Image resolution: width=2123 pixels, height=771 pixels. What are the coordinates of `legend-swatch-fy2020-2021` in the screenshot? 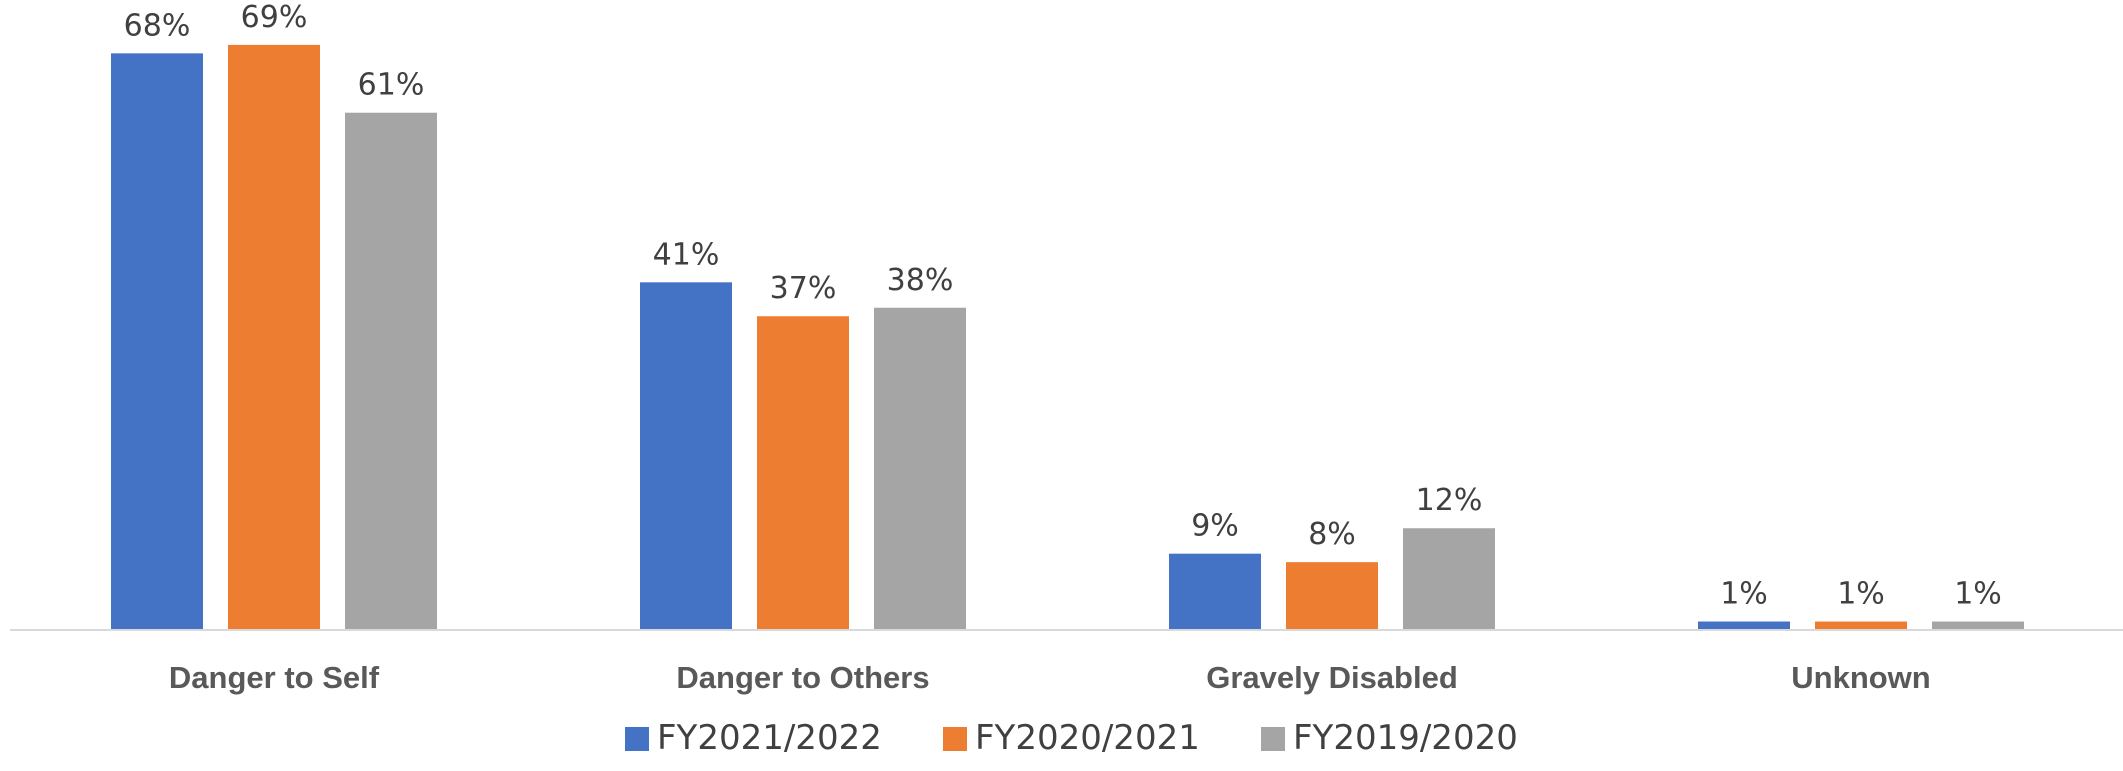 It's located at (955, 739).